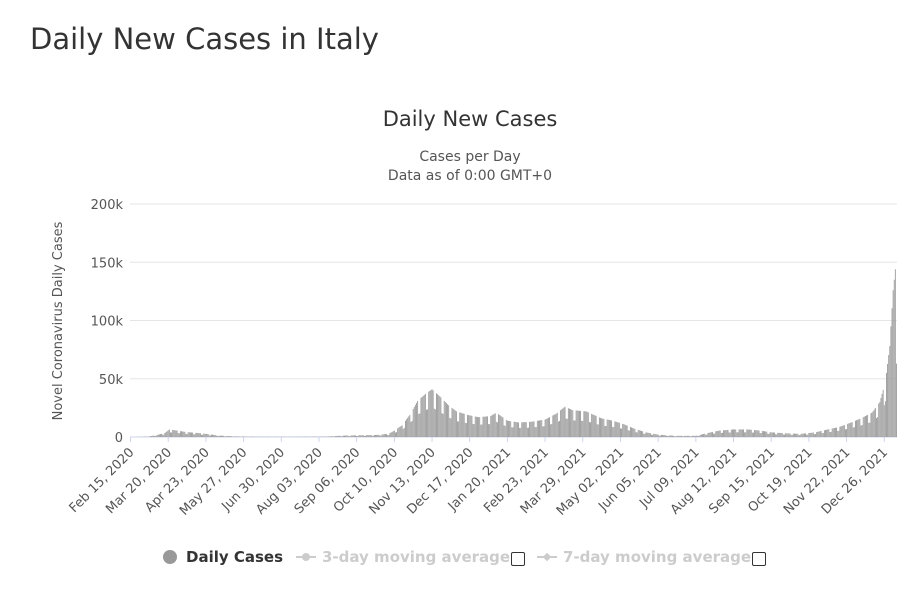 Image resolution: width=923 pixels, height=591 pixels. Describe the element at coordinates (403, 557) in the screenshot. I see `legend-item-3-day-average: 3-day moving average` at that location.